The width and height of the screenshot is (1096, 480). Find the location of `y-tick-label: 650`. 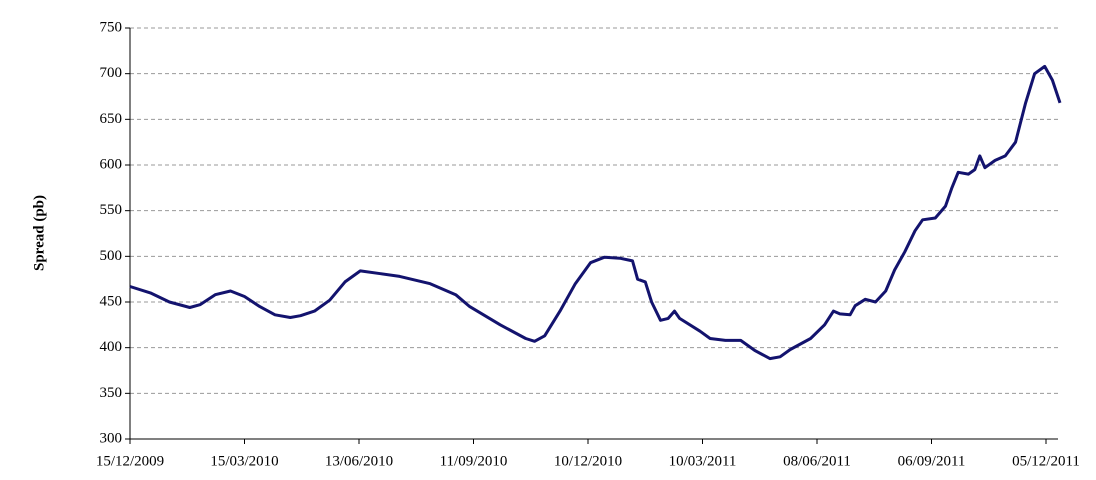

y-tick-label: 650 is located at coordinates (111, 119).